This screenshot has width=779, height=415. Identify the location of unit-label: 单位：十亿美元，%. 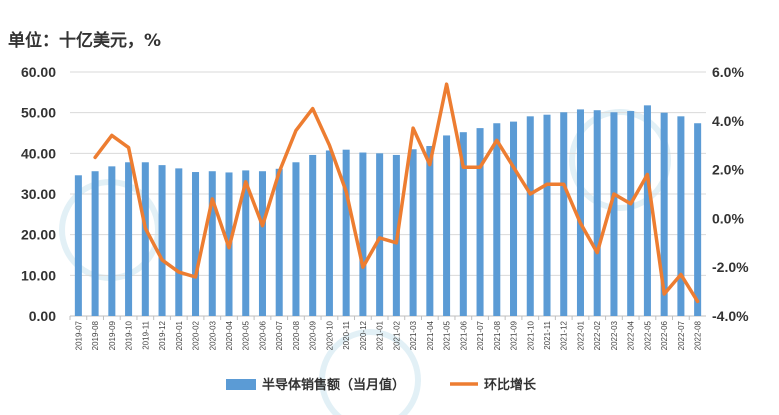
(85, 41).